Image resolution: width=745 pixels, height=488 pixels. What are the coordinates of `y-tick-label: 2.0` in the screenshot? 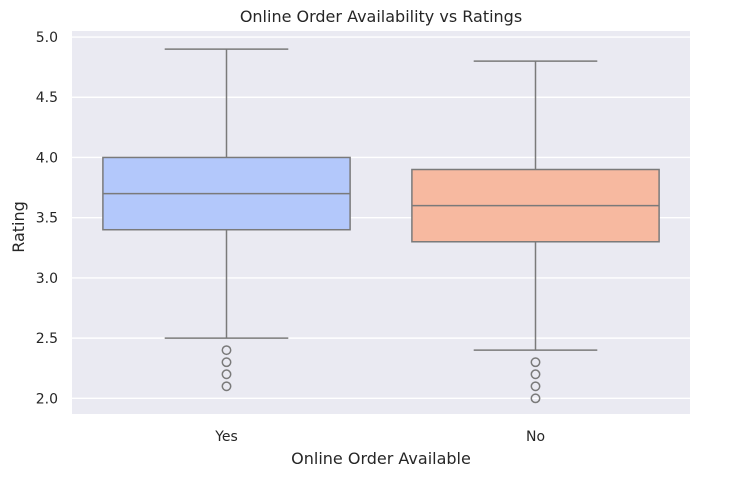 It's located at (47, 399).